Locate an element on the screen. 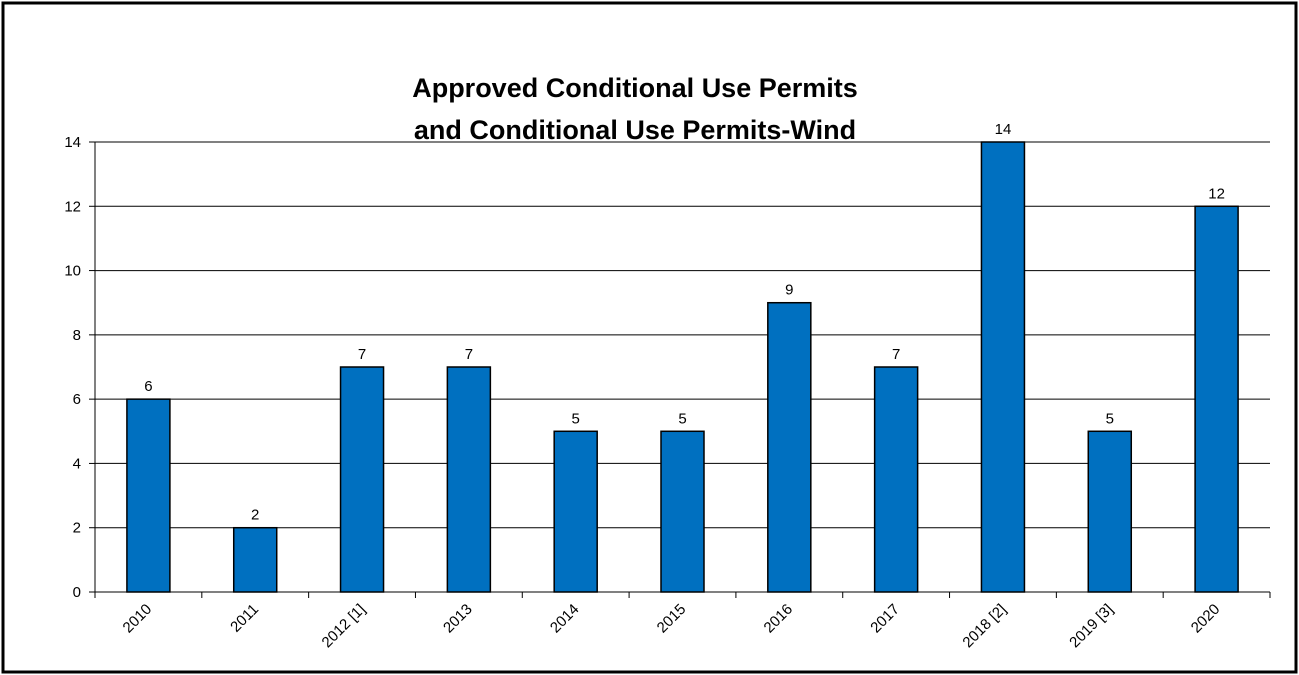 Image resolution: width=1299 pixels, height=675 pixels. y-tick-label: 10 is located at coordinates (72, 271).